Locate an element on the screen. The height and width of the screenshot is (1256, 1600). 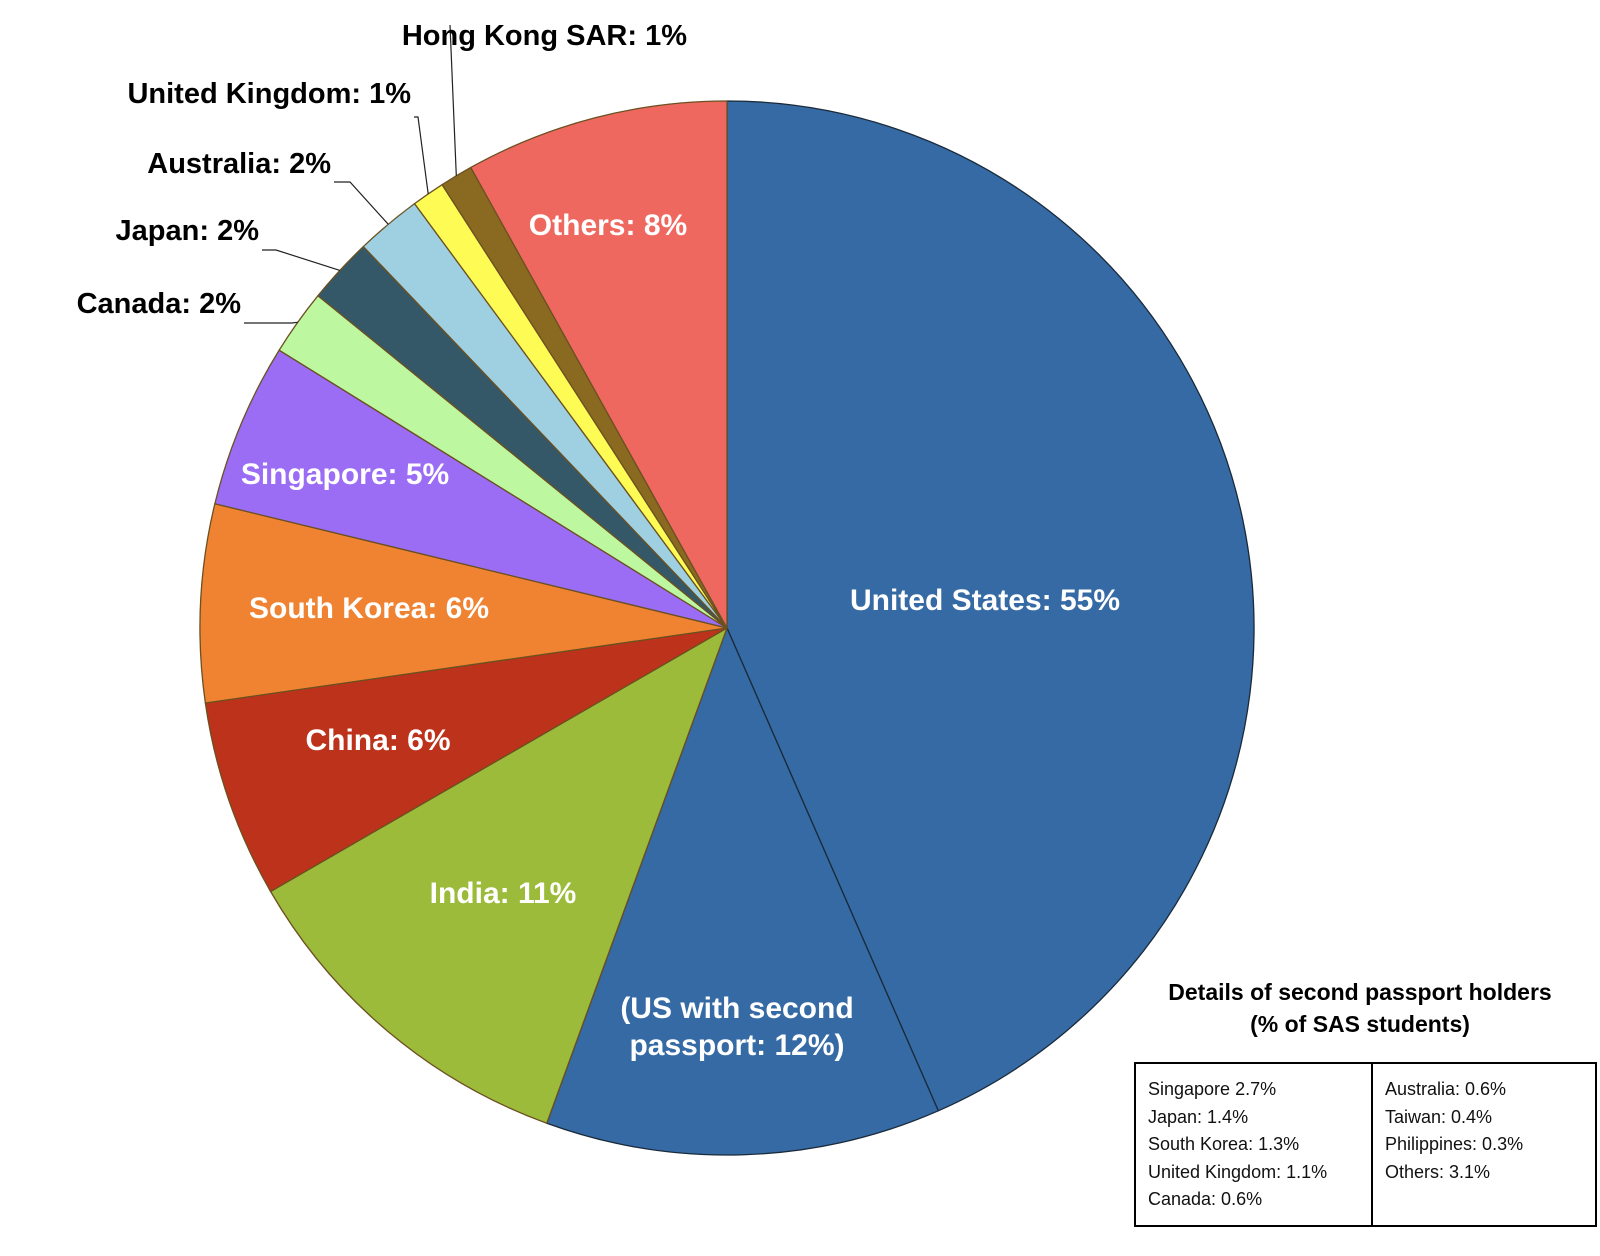
leader-lines is located at coordinates (350, 174).